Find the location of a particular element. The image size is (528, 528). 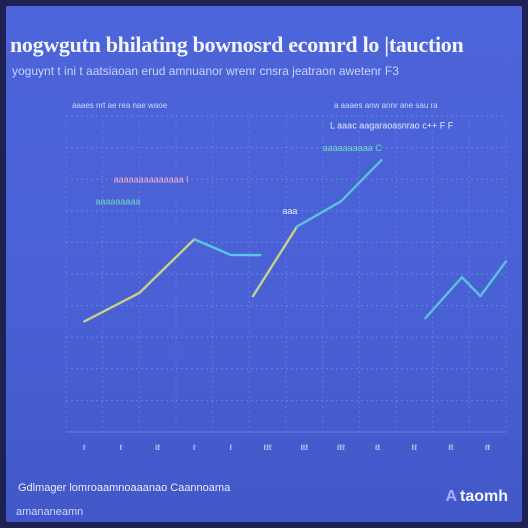

legend-right: a aaaes anw annr ane sau ra is located at coordinates (386, 105).